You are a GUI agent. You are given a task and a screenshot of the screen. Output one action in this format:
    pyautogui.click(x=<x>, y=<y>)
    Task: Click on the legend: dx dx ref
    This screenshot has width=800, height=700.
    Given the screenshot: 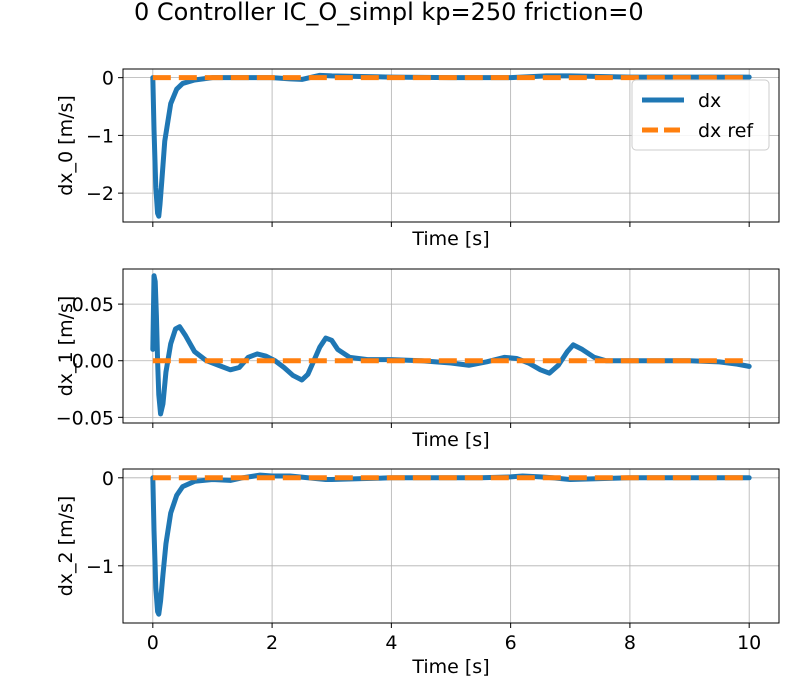 What is the action you would take?
    pyautogui.click(x=700, y=115)
    